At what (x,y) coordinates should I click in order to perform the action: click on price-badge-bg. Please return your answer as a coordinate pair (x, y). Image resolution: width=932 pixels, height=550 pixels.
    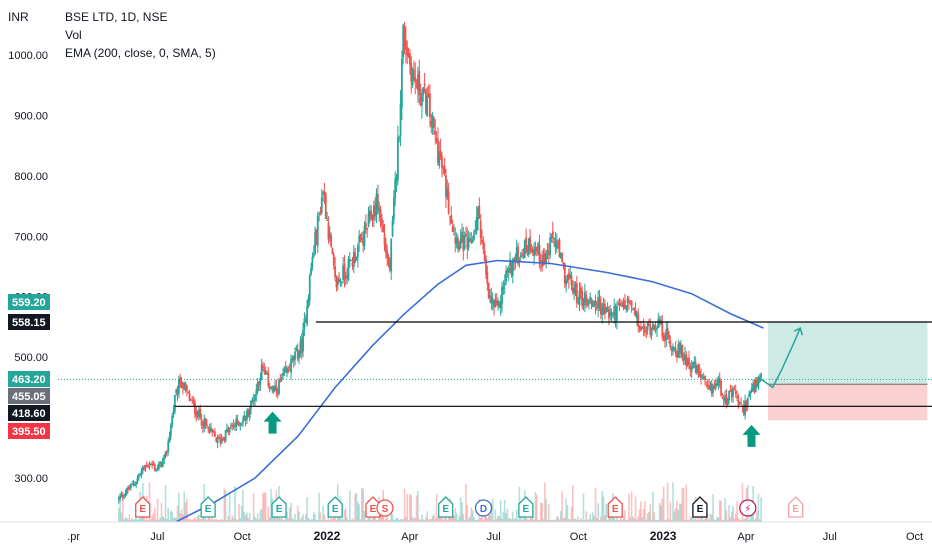
    Looking at the image, I should click on (29, 413).